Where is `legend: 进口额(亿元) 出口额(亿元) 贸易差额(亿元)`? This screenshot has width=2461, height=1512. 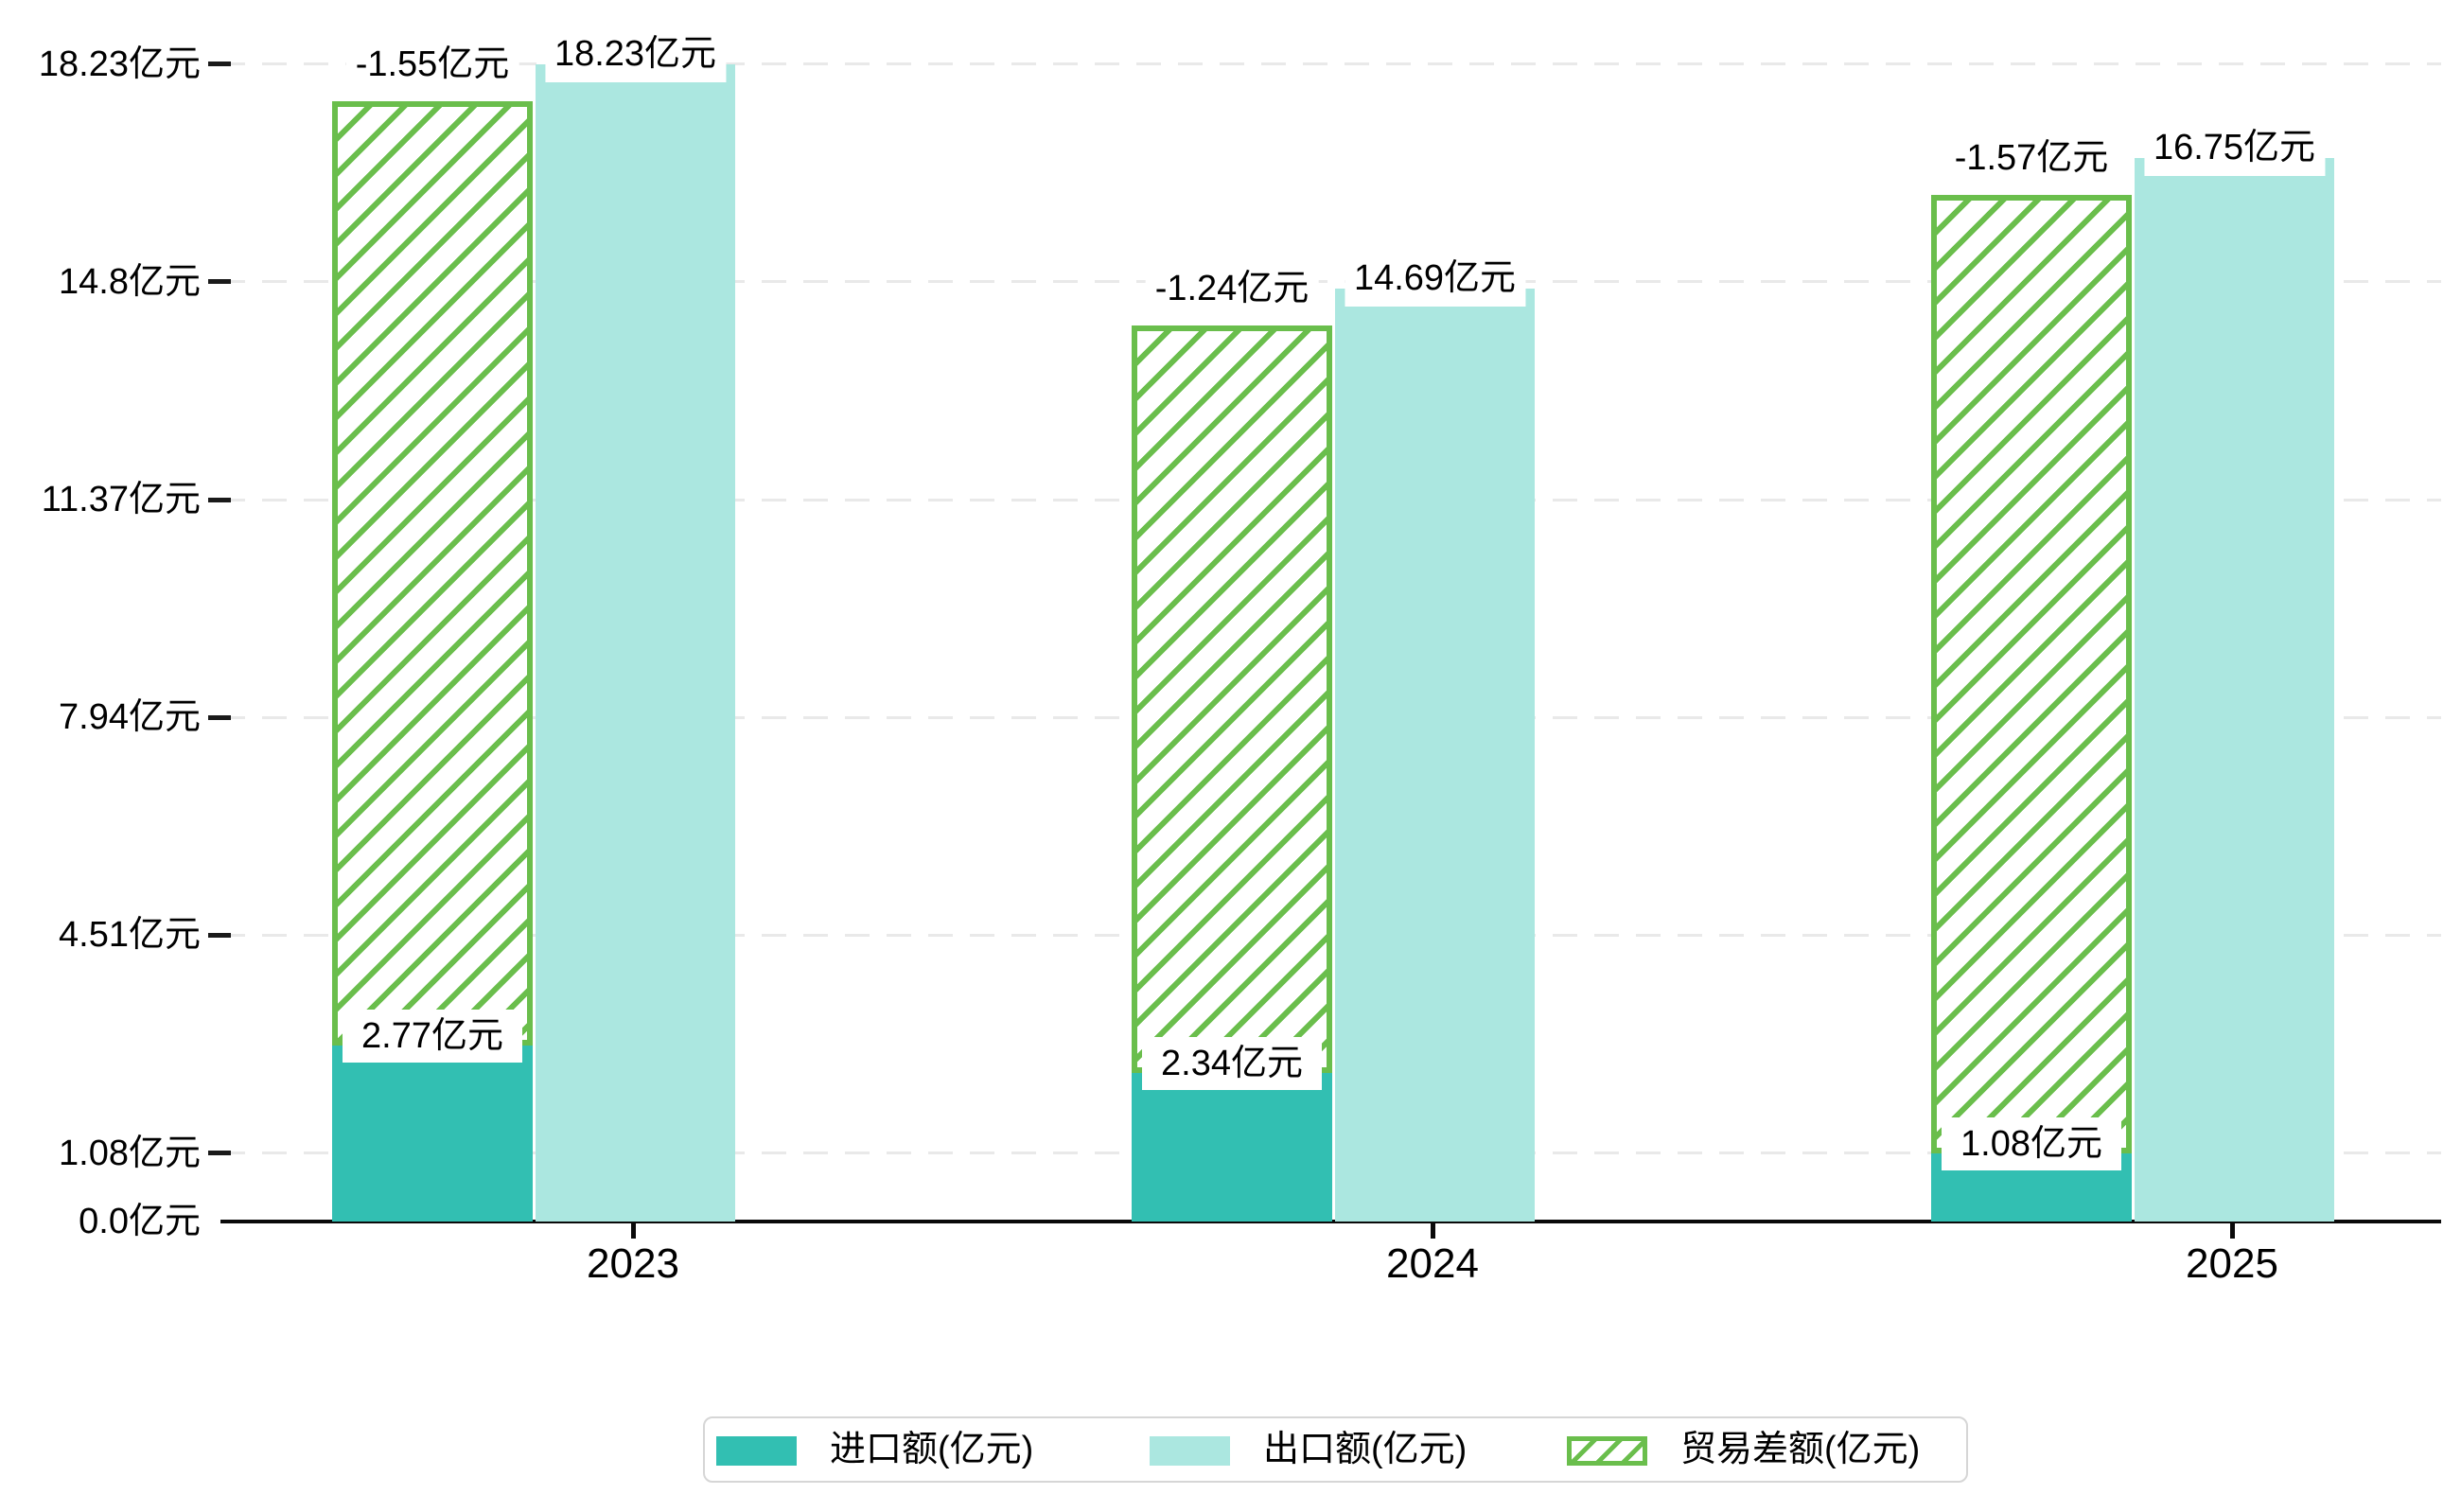 legend: 进口额(亿元) 出口额(亿元) 贸易差额(亿元) is located at coordinates (1335, 1449).